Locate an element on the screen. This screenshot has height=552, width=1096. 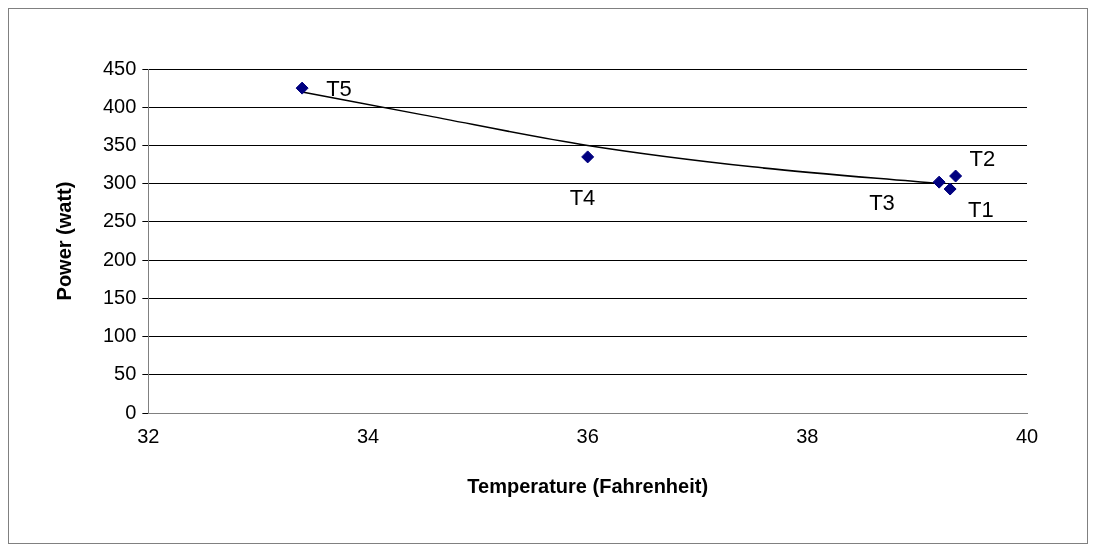
x-tick-label: 40 is located at coordinates (1027, 435).